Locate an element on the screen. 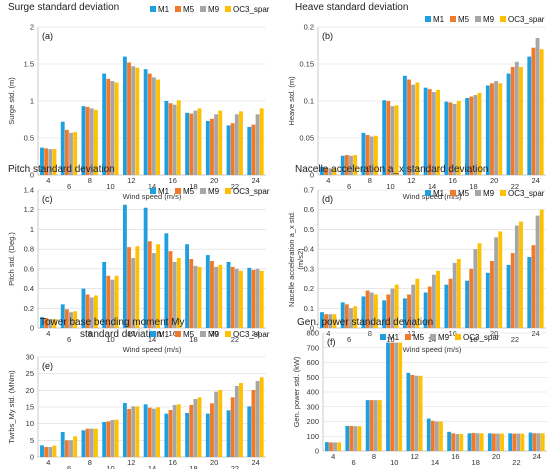 The image size is (550, 469). y-tick-label: 15 is located at coordinates (30, 407).